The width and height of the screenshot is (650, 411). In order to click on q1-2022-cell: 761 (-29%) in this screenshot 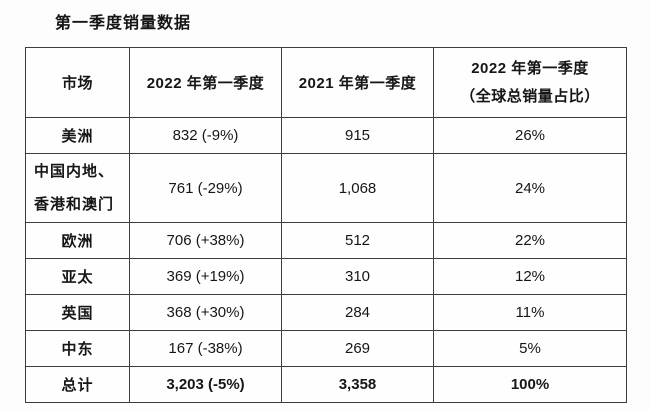, I will do `click(205, 188)`.